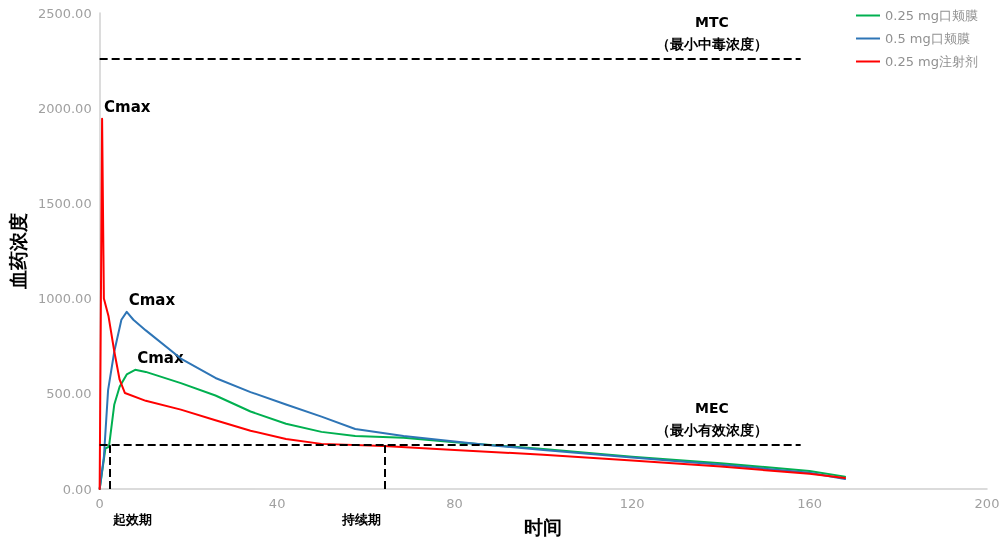 The height and width of the screenshot is (551, 1003). What do you see at coordinates (543, 526) in the screenshot?
I see `x-axis-title: 时间` at bounding box center [543, 526].